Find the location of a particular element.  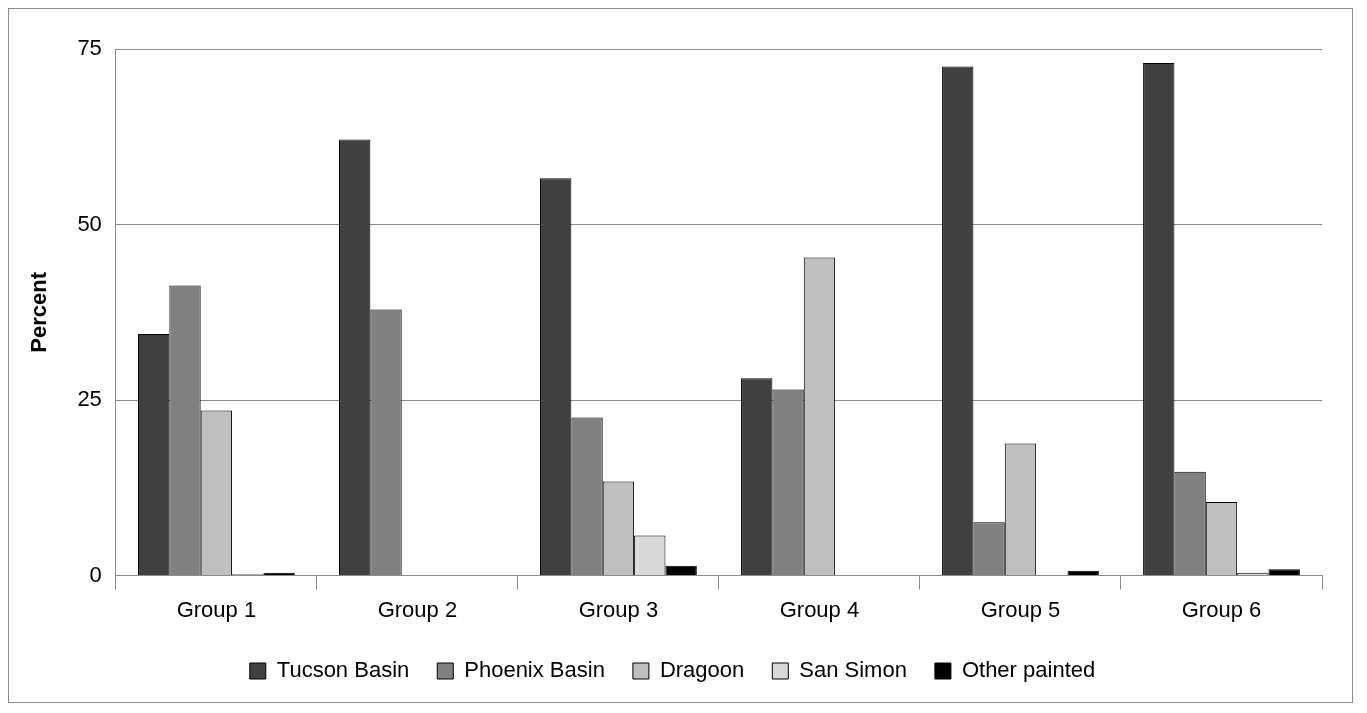

y-tick-label: 75 is located at coordinates (89, 48).